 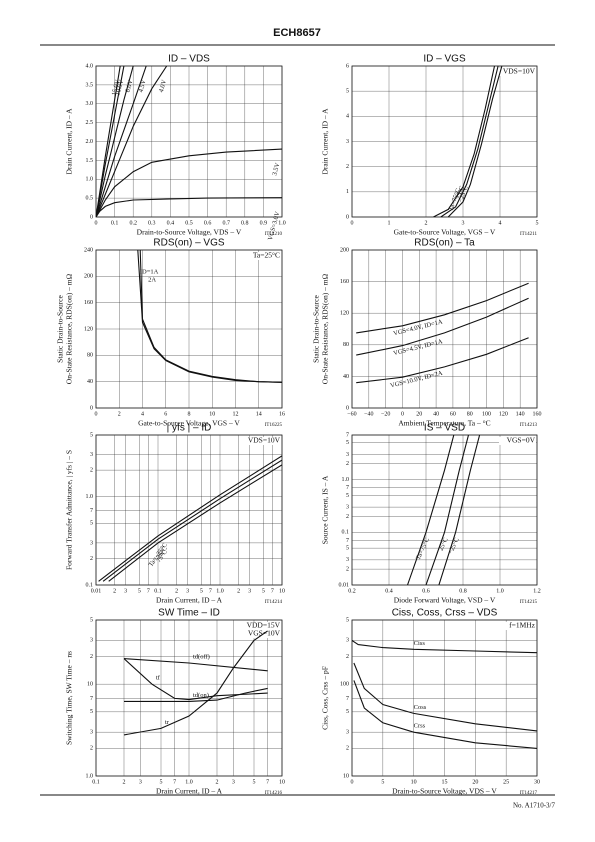 What do you see at coordinates (90, 199) in the screenshot?
I see `y-tick-label: 0.5` at bounding box center [90, 199].